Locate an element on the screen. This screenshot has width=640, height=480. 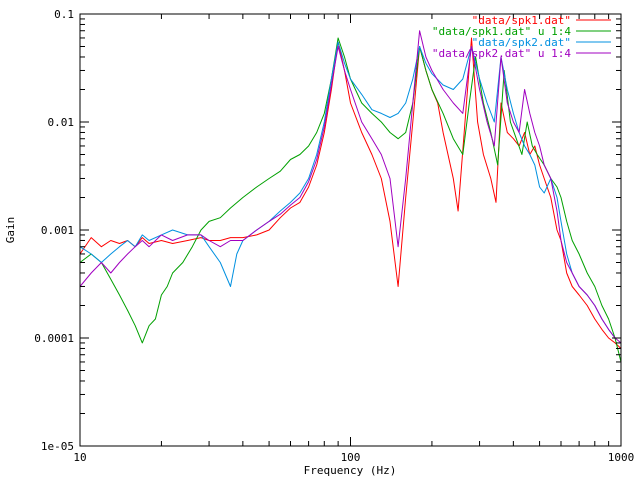
y-tick-label: 0.0001 is located at coordinates (54, 338).